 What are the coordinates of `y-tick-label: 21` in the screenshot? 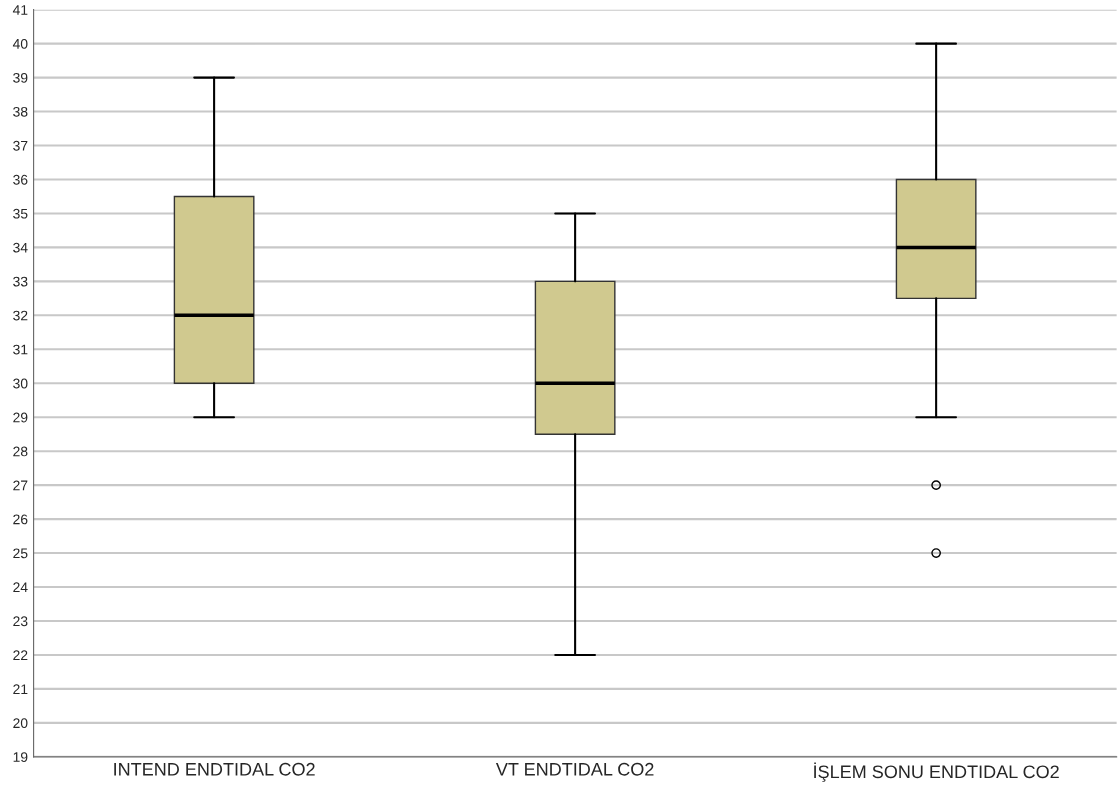 It's located at (20, 689).